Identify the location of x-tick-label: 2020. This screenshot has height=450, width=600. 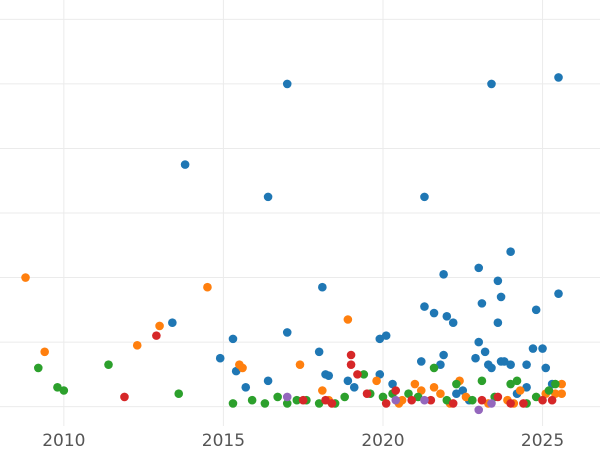
(382, 440).